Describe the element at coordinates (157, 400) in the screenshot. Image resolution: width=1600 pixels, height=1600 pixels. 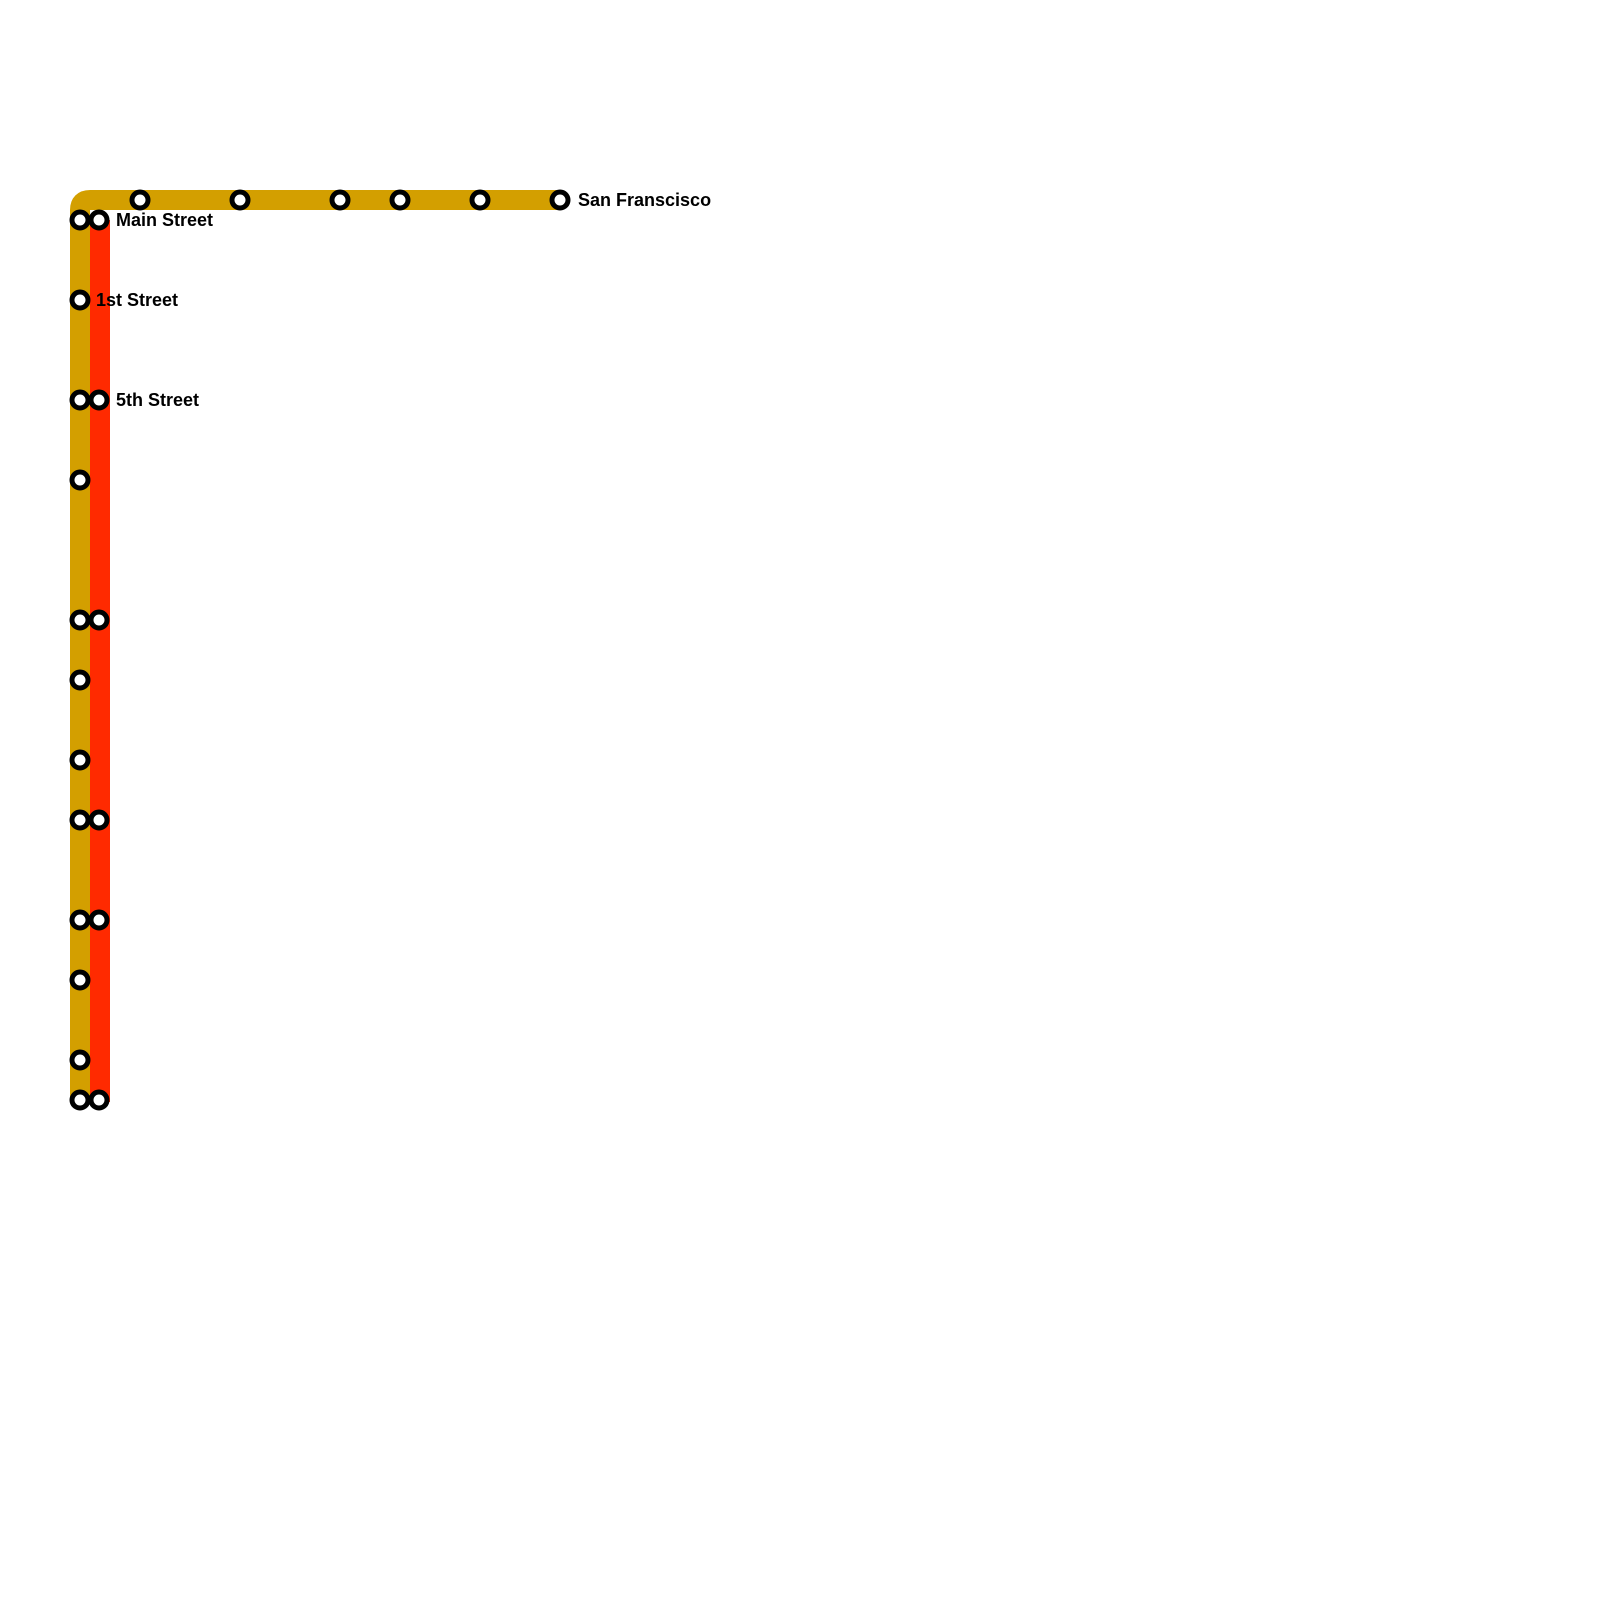
I see `station-label-5th-street: 5th Street` at that location.